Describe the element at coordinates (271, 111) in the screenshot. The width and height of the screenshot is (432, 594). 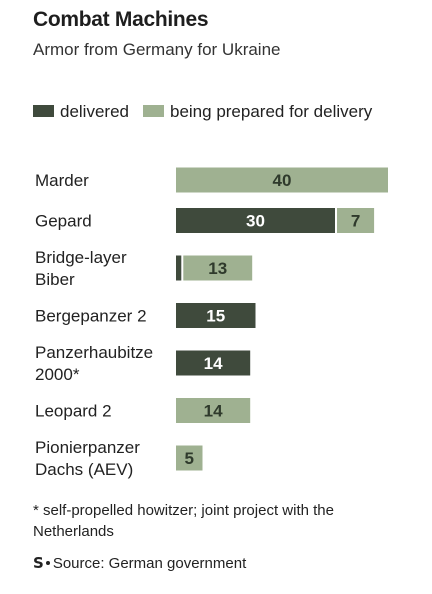
I see `legend-label-prepared: being prepared for delivery` at that location.